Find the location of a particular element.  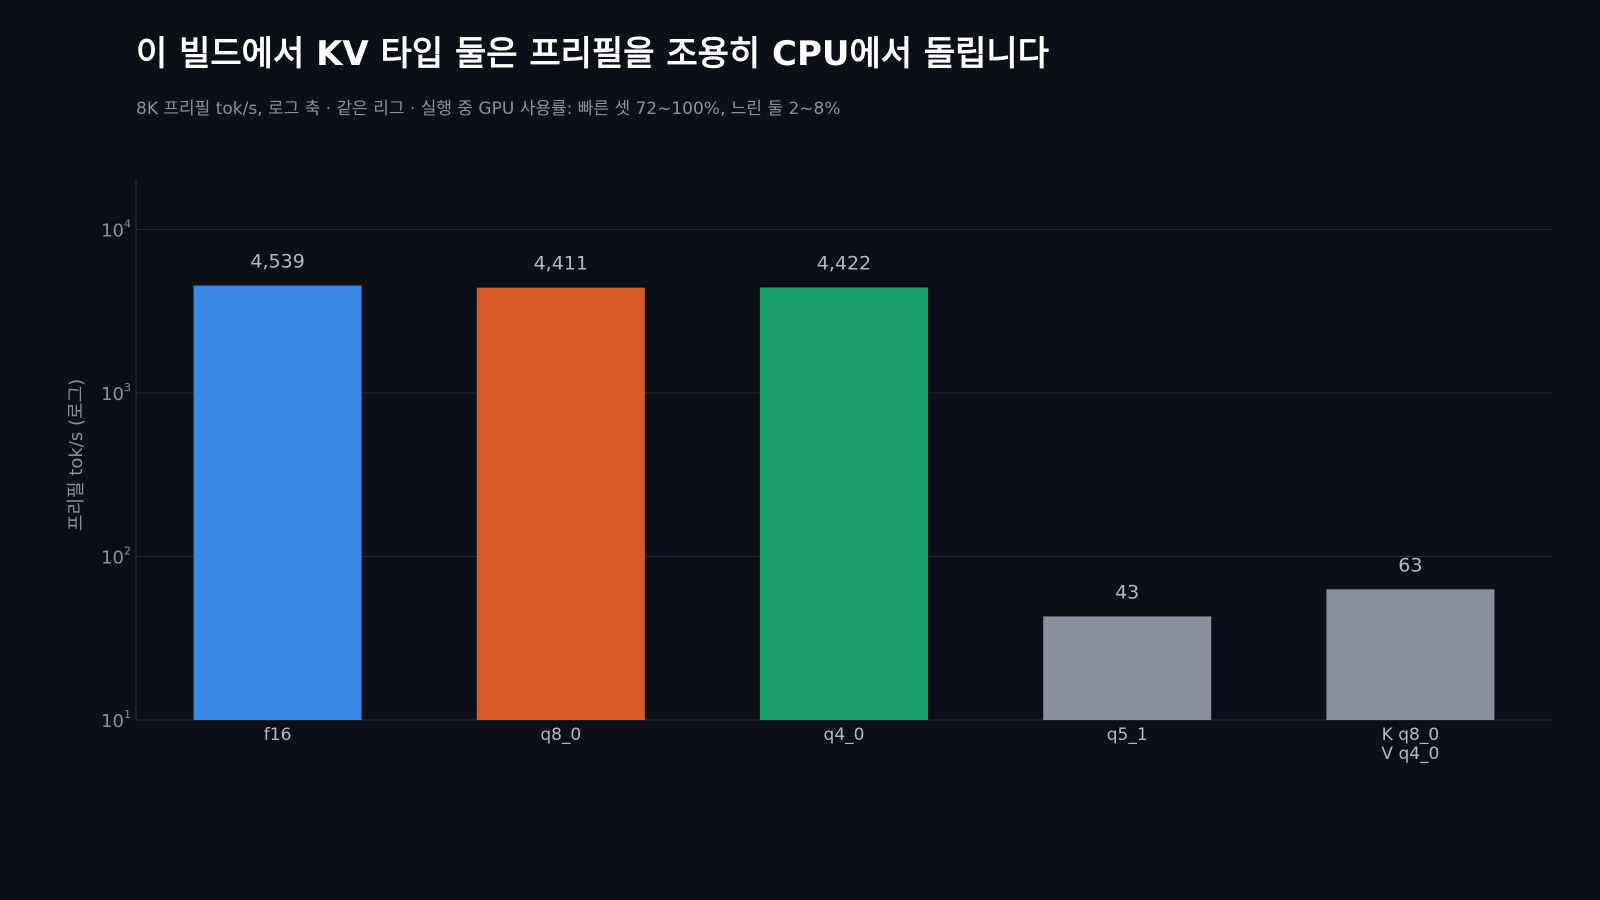

x-category-label-4-line-1: V q4_0 is located at coordinates (1410, 754).